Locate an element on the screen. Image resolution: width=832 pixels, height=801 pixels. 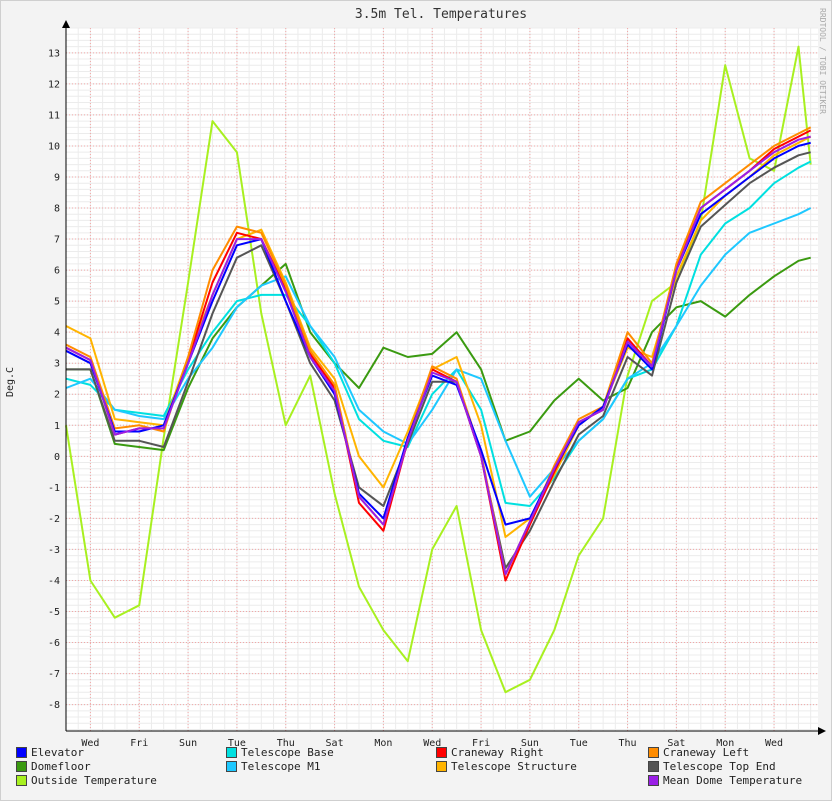
y-tick-label: 8 is located at coordinates (57, 209).